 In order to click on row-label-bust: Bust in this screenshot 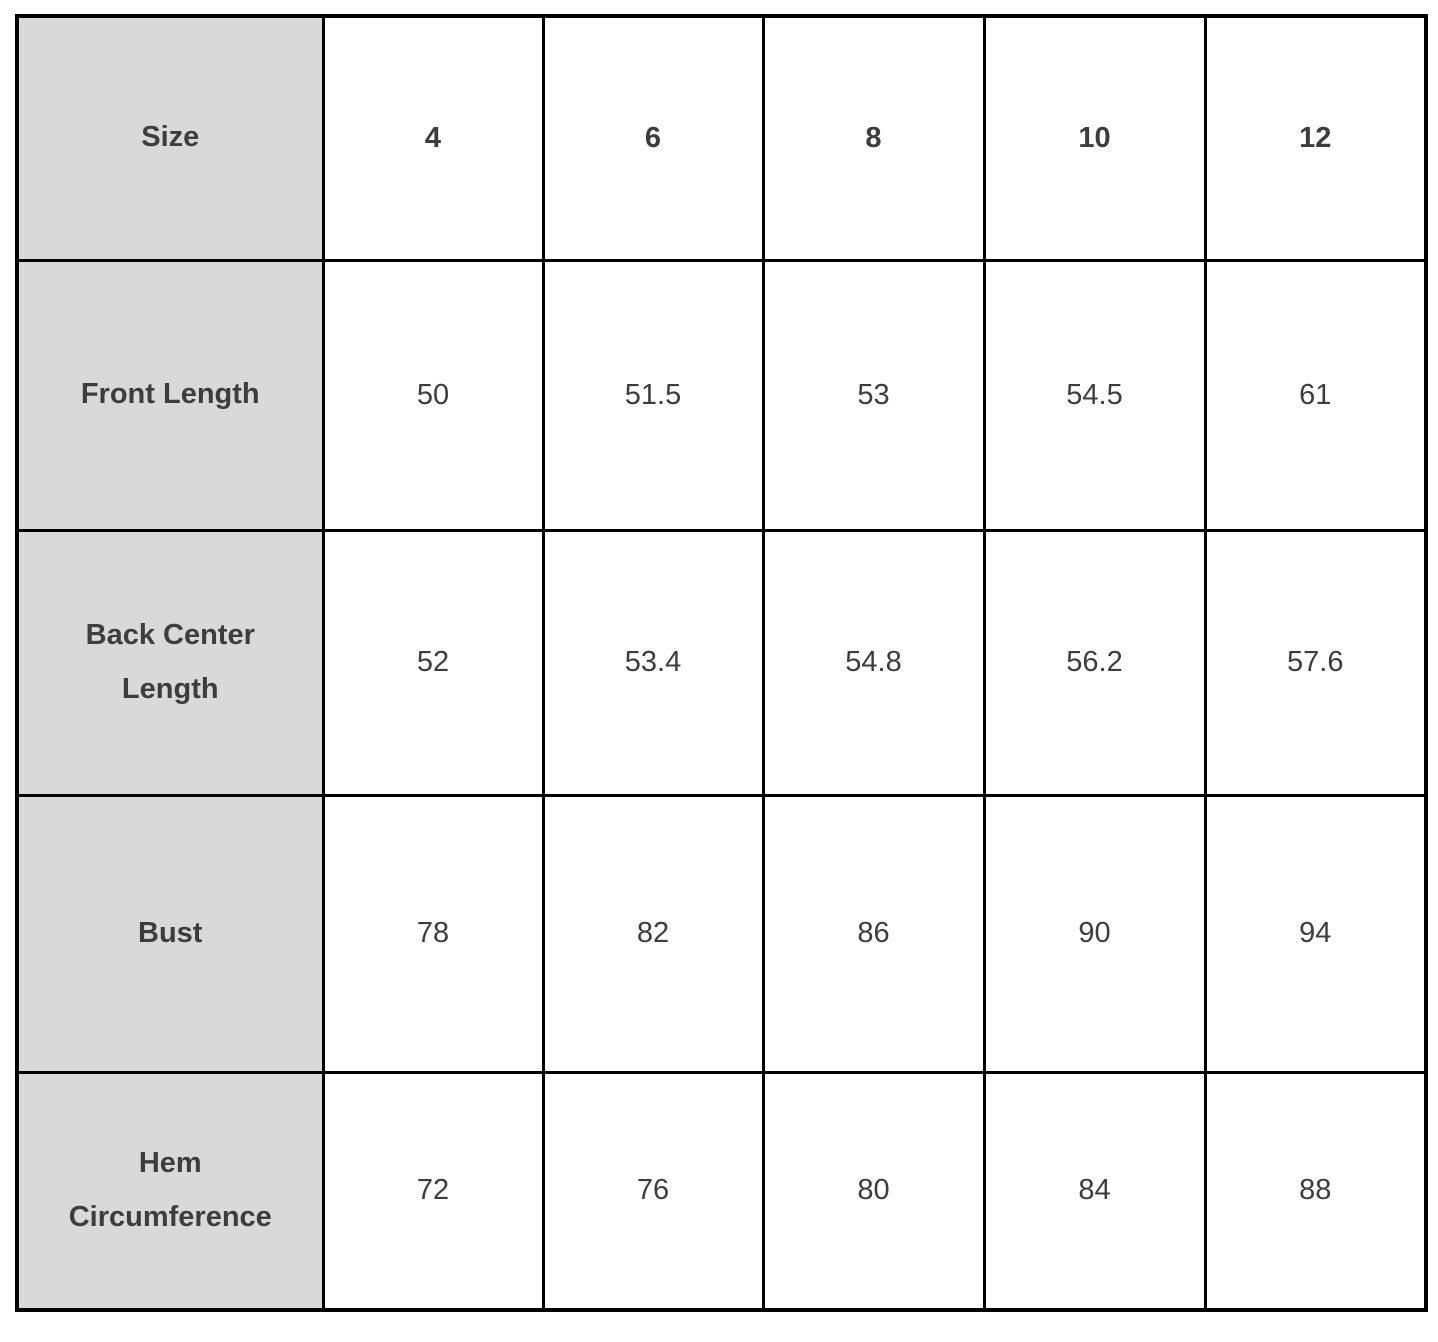, I will do `click(170, 933)`.